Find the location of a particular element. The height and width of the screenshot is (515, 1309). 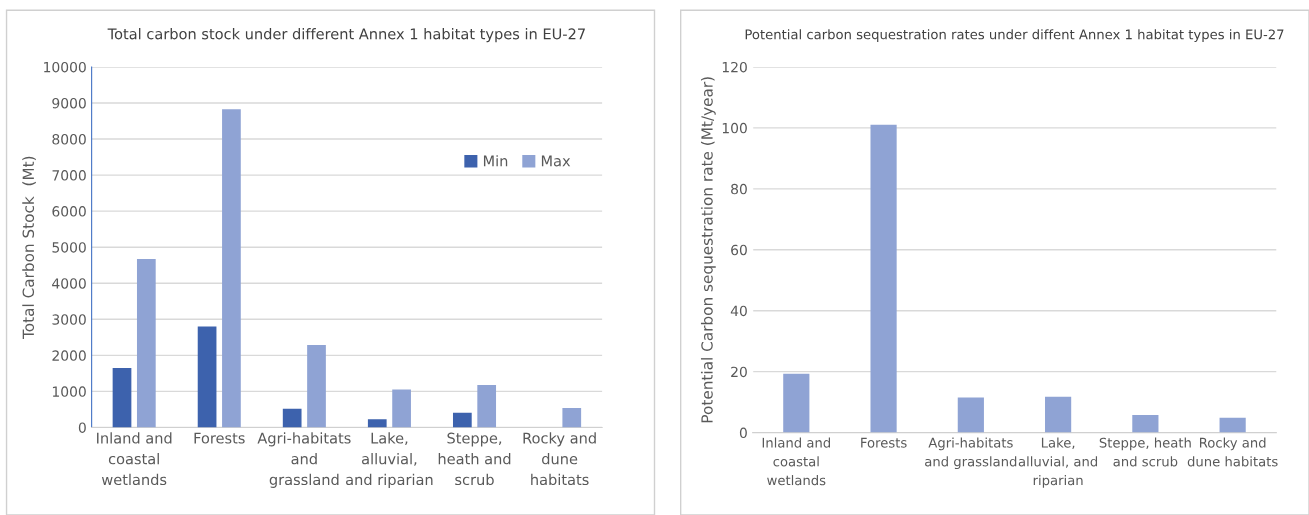

chart-title: Total carbon stock under different Annex 1 habitat types in EU-27 is located at coordinates (346, 35).